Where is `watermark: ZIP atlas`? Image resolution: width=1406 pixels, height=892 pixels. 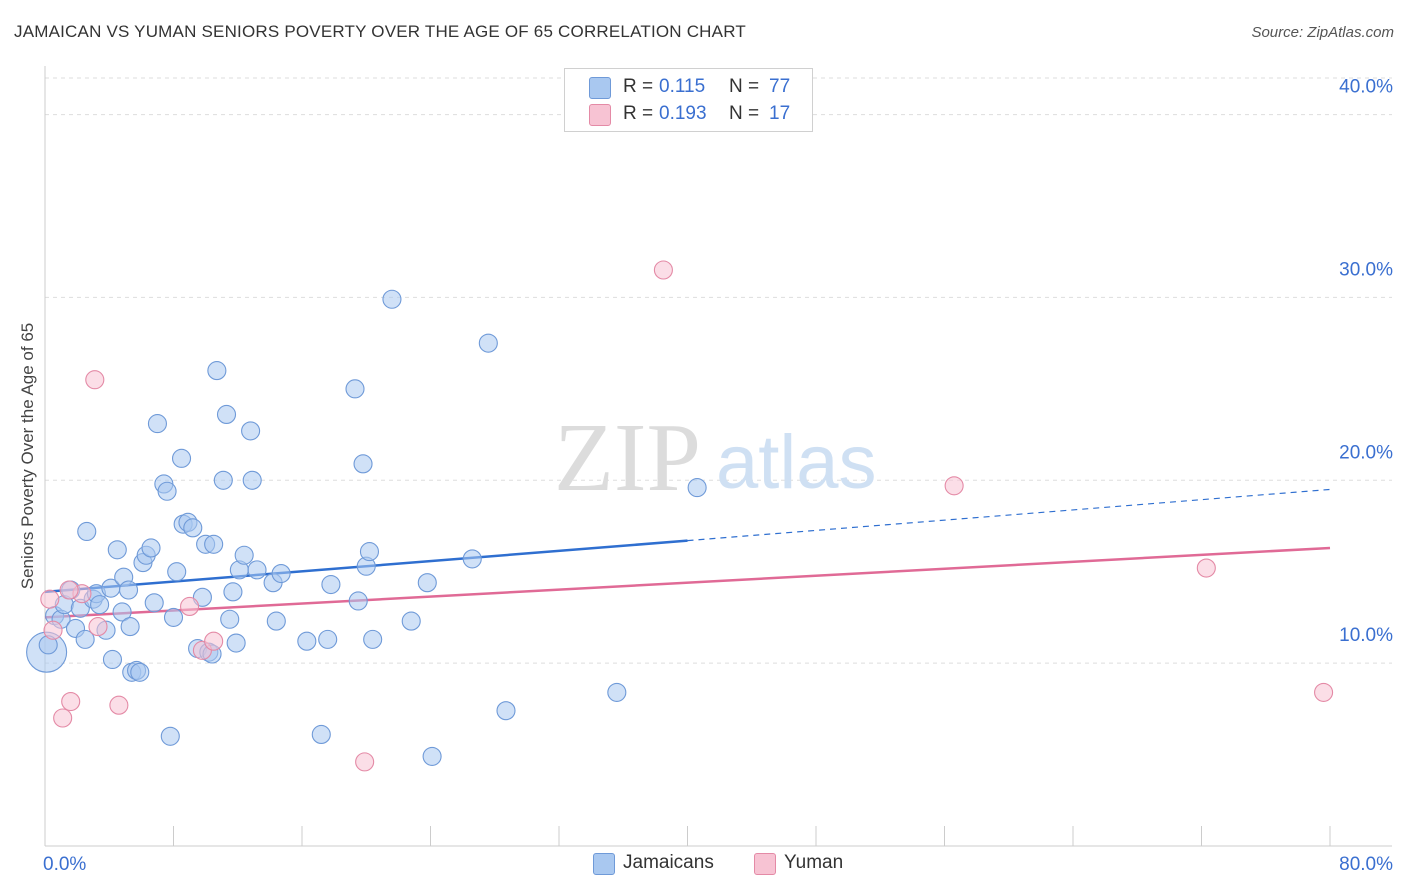 watermark: ZIP atlas is located at coordinates (715, 458).